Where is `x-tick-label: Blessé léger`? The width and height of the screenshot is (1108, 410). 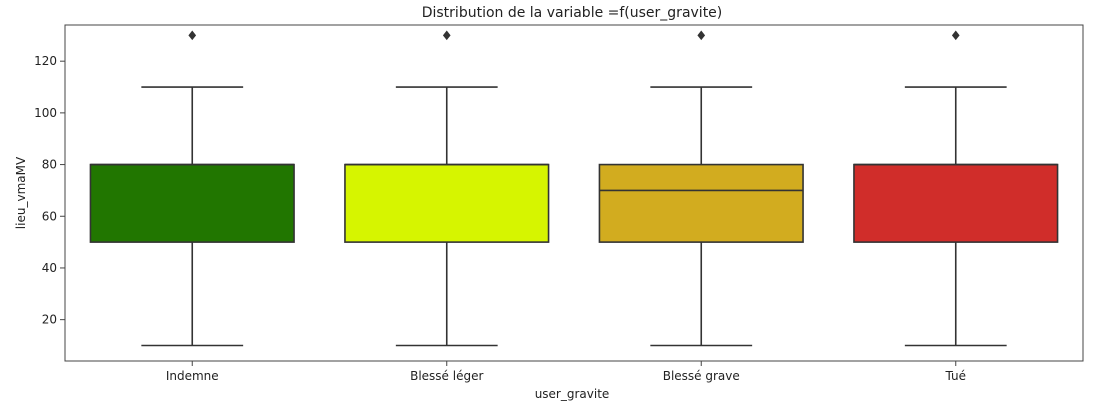
x-tick-label: Blessé léger is located at coordinates (446, 376).